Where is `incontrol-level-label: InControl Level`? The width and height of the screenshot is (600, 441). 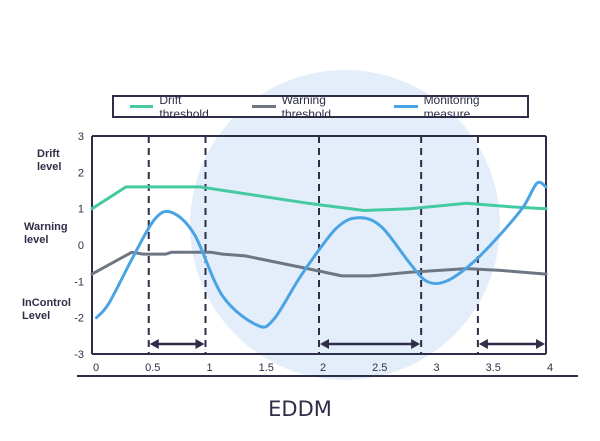
incontrol-level-label: InControl Level is located at coordinates (46, 310).